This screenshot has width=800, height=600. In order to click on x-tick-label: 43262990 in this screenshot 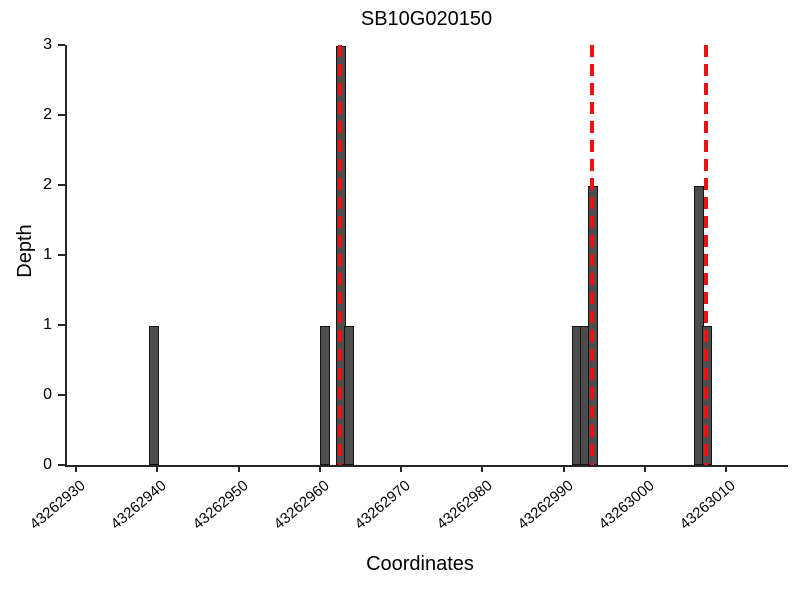, I will do `click(545, 505)`.